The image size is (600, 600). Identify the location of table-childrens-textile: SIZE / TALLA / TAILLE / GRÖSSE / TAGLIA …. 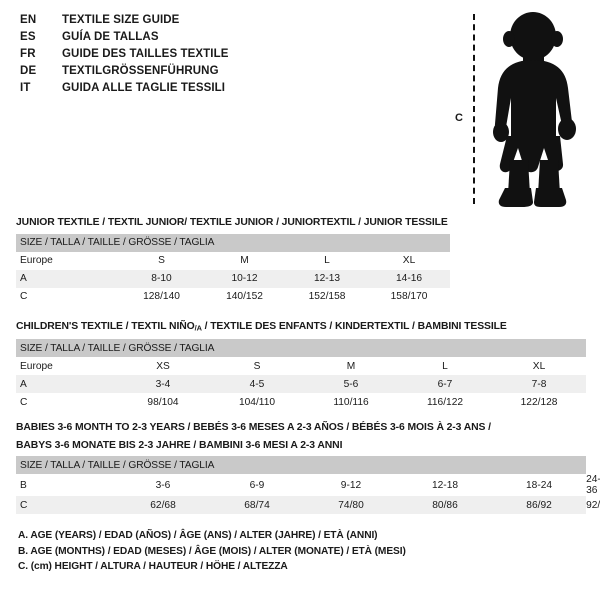
(301, 375).